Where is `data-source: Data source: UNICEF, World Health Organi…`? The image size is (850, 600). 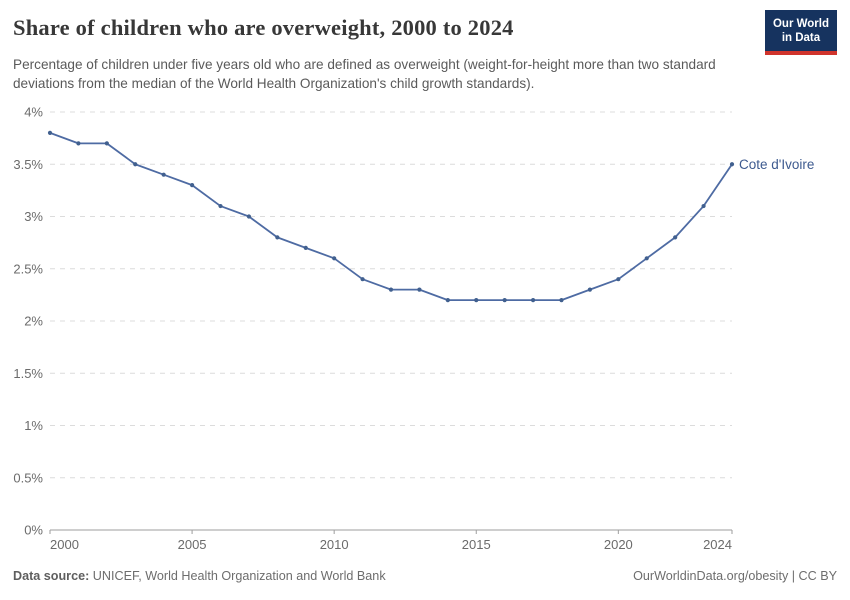
data-source: Data source: UNICEF, World Health Organi… is located at coordinates (199, 576).